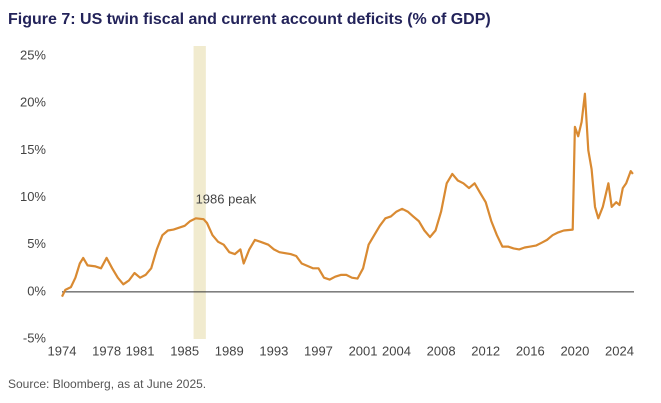 The image size is (661, 403). Describe the element at coordinates (33, 149) in the screenshot. I see `y-tick-label: 15%` at that location.